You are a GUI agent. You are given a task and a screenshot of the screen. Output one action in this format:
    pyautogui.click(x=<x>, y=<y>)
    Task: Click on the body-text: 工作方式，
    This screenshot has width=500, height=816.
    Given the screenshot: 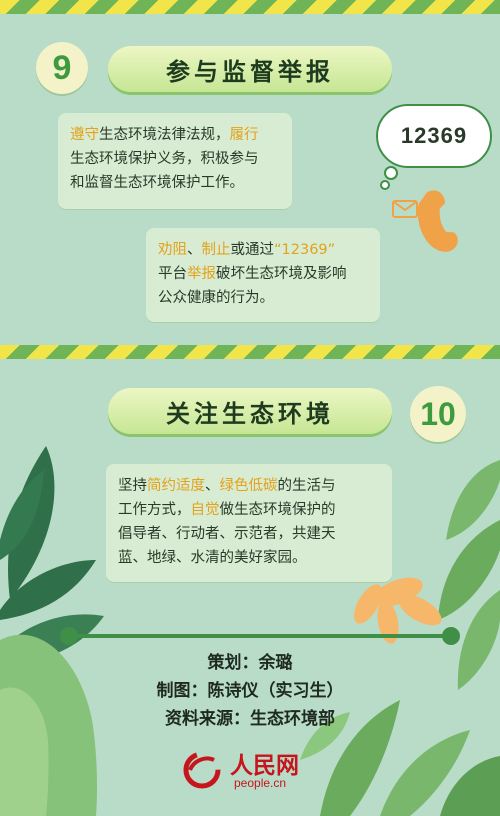 What is the action you would take?
    pyautogui.click(x=154, y=510)
    